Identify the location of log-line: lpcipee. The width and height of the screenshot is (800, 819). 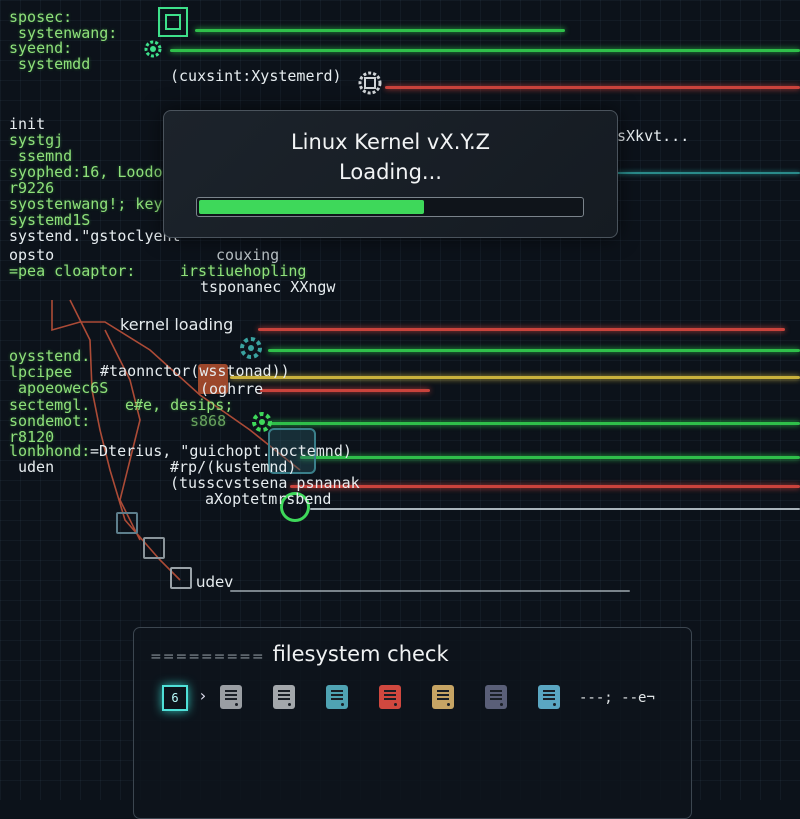
(41, 372).